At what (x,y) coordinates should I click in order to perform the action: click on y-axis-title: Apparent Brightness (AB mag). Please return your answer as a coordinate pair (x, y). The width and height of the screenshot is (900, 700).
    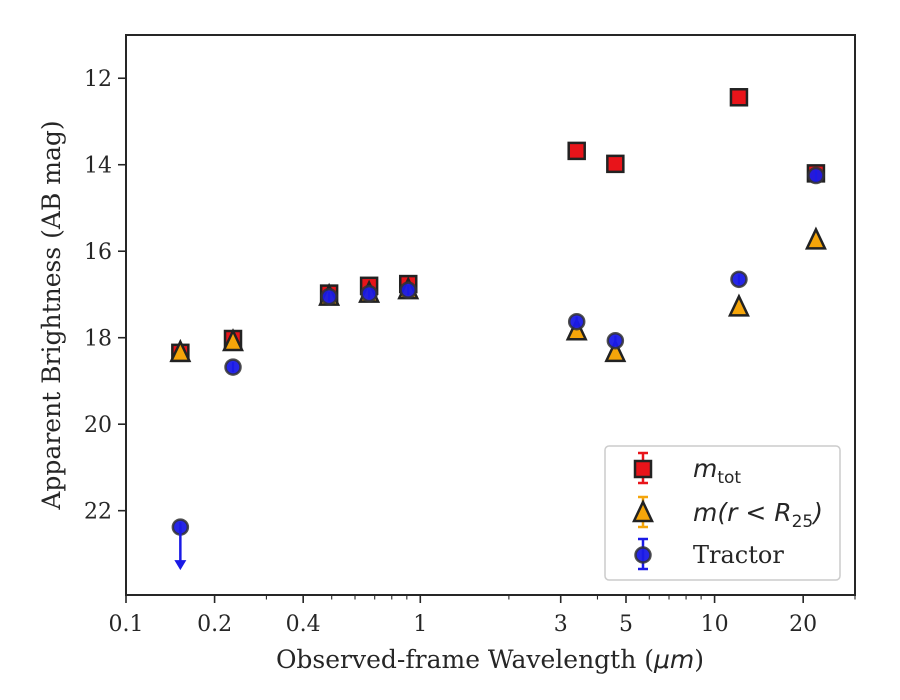
    Looking at the image, I should click on (51, 315).